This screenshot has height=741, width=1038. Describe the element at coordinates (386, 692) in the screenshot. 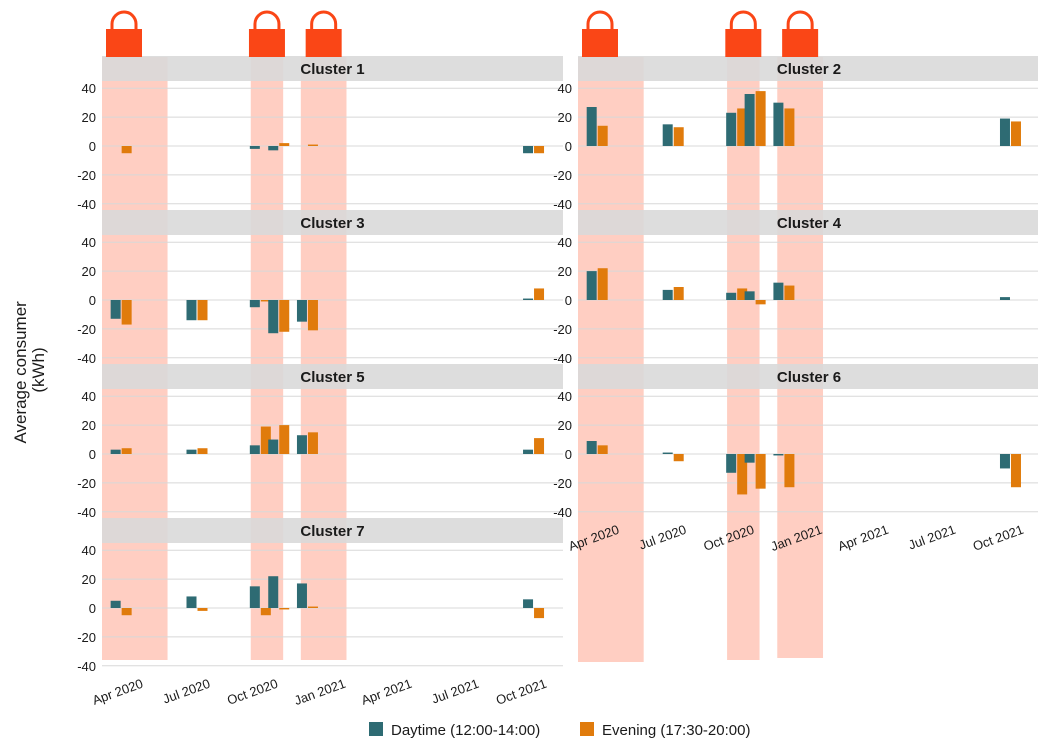

I see `x-tick-label: Apr 2021` at that location.